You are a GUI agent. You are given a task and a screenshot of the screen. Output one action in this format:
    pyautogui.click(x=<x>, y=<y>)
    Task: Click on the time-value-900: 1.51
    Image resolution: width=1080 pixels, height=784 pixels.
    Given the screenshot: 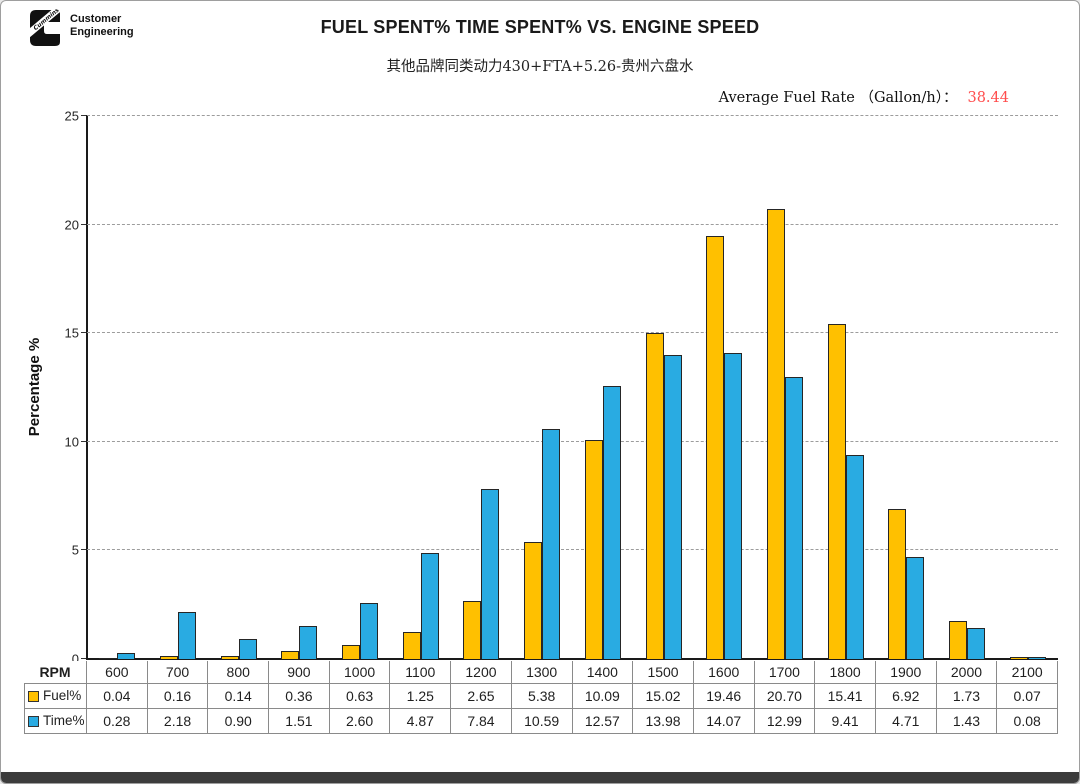 What is the action you would take?
    pyautogui.click(x=299, y=721)
    